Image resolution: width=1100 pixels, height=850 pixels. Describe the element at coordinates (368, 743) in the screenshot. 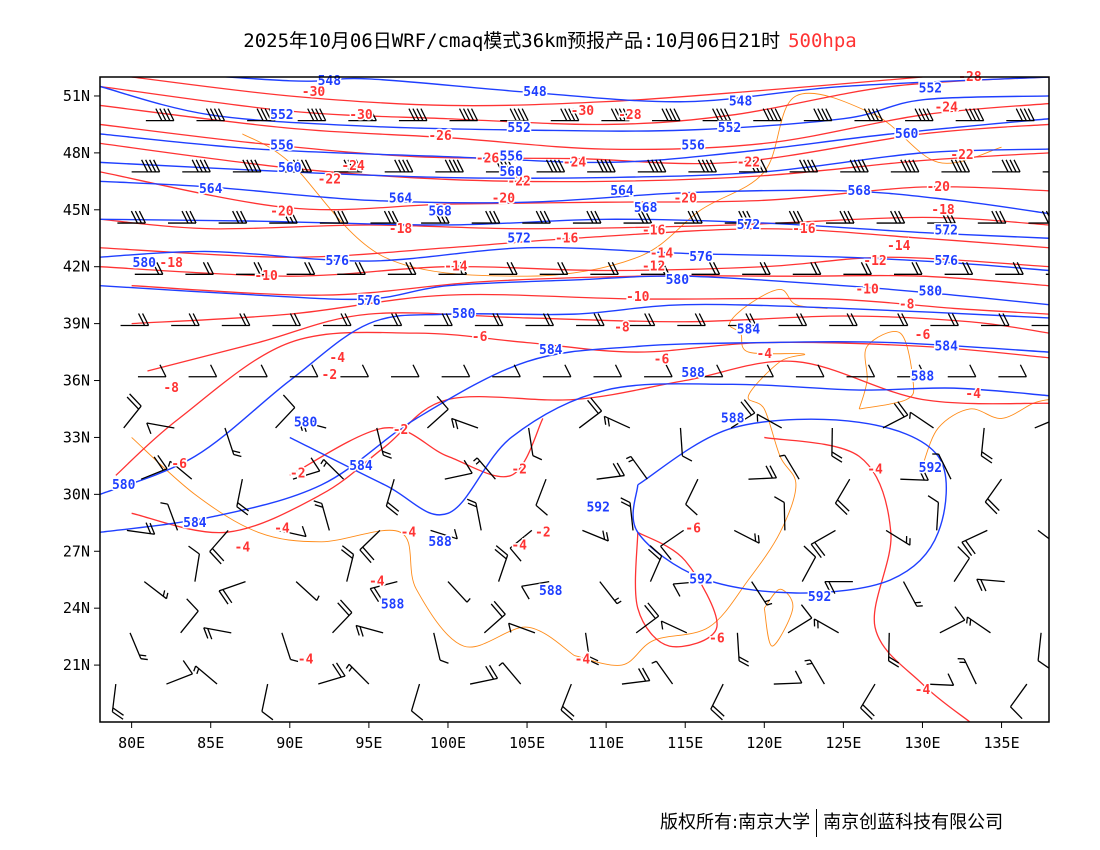

I see `lon-tick-label: 95E` at that location.